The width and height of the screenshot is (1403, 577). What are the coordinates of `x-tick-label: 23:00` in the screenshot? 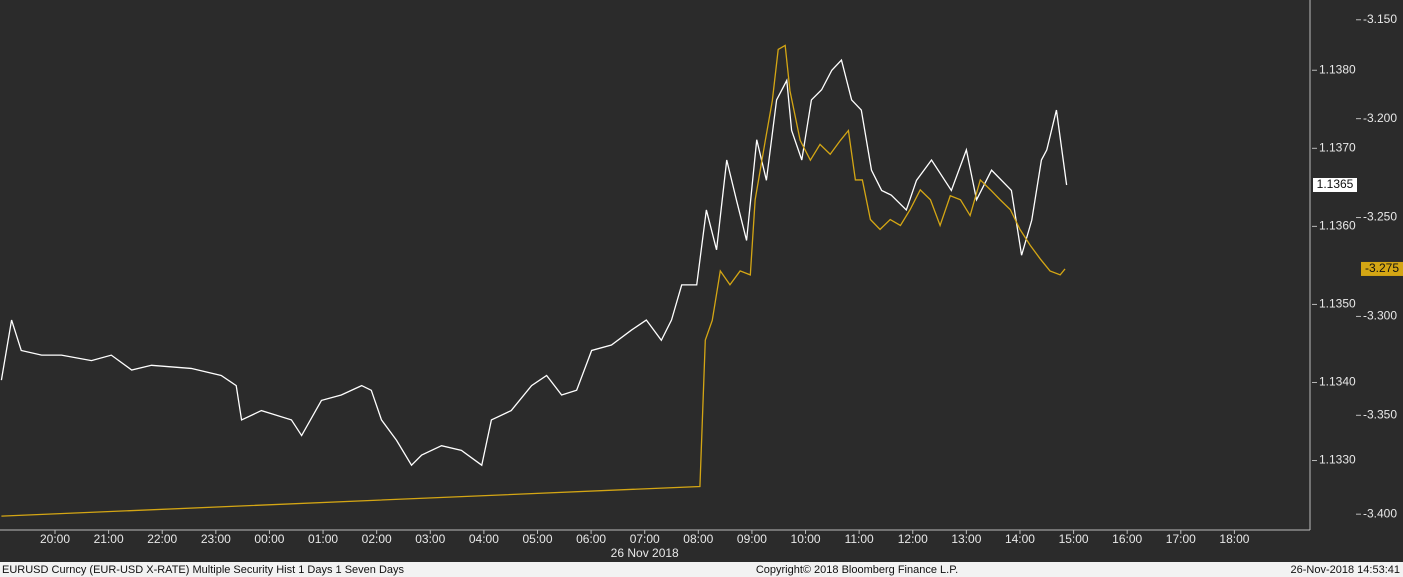 It's located at (216, 539).